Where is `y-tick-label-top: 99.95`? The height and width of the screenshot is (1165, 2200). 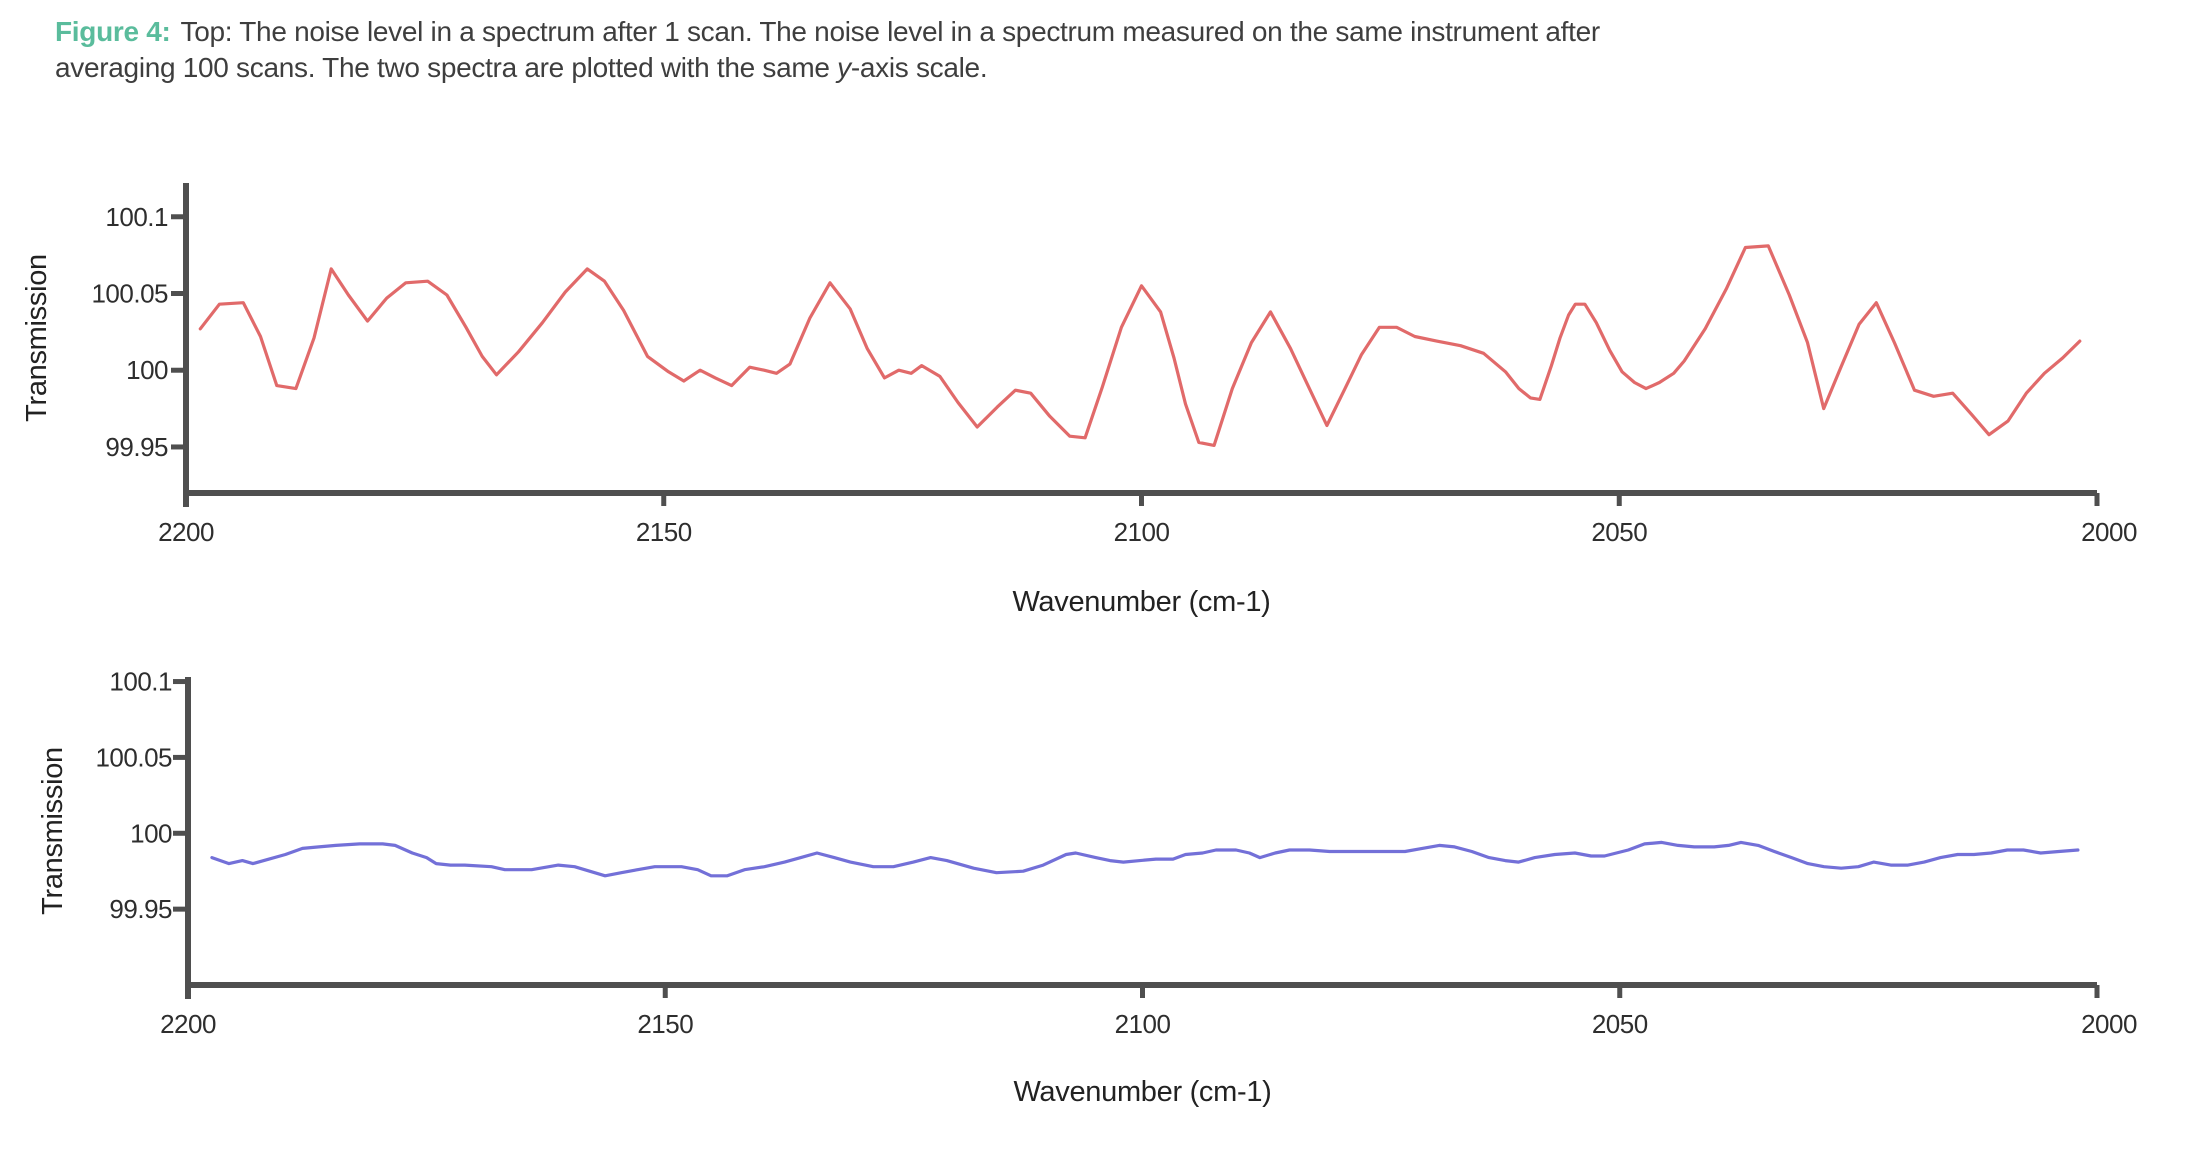 y-tick-label-top: 99.95 is located at coordinates (136, 447).